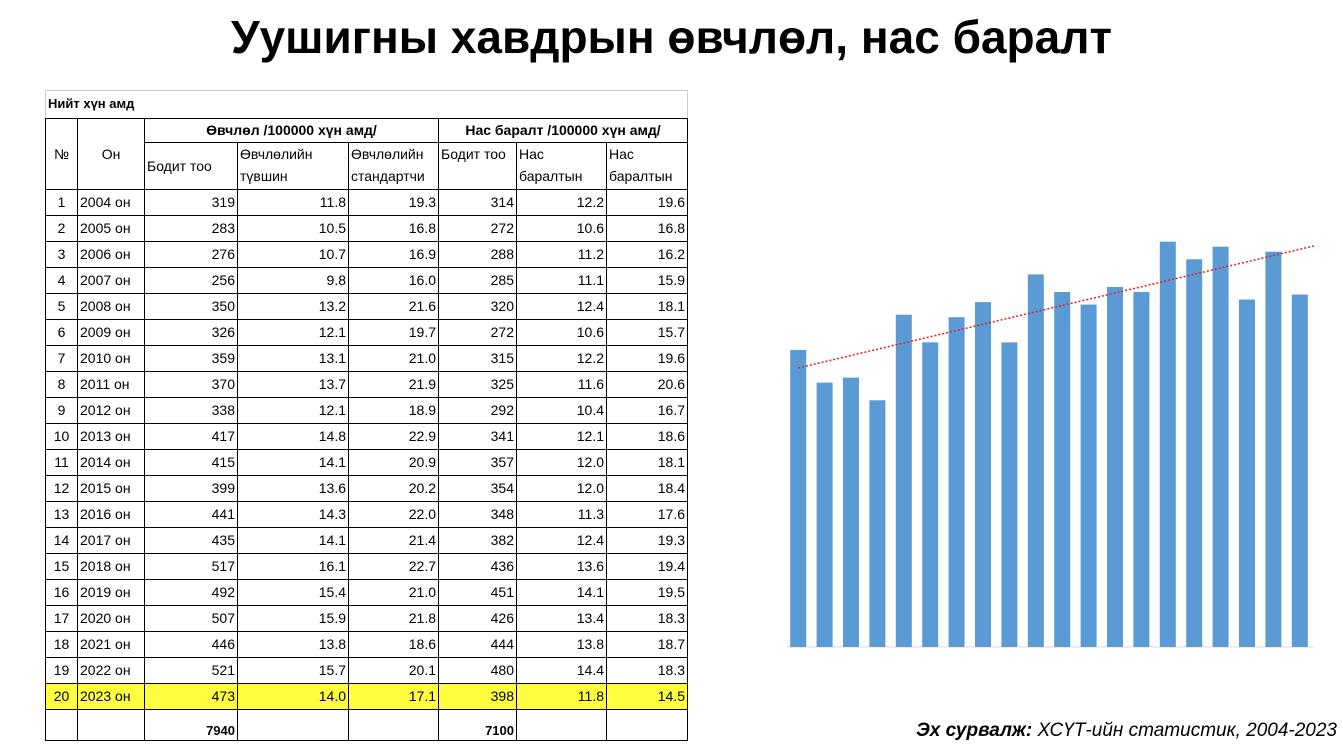  What do you see at coordinates (111, 306) in the screenshot?
I see `table-cell: 2008 он` at bounding box center [111, 306].